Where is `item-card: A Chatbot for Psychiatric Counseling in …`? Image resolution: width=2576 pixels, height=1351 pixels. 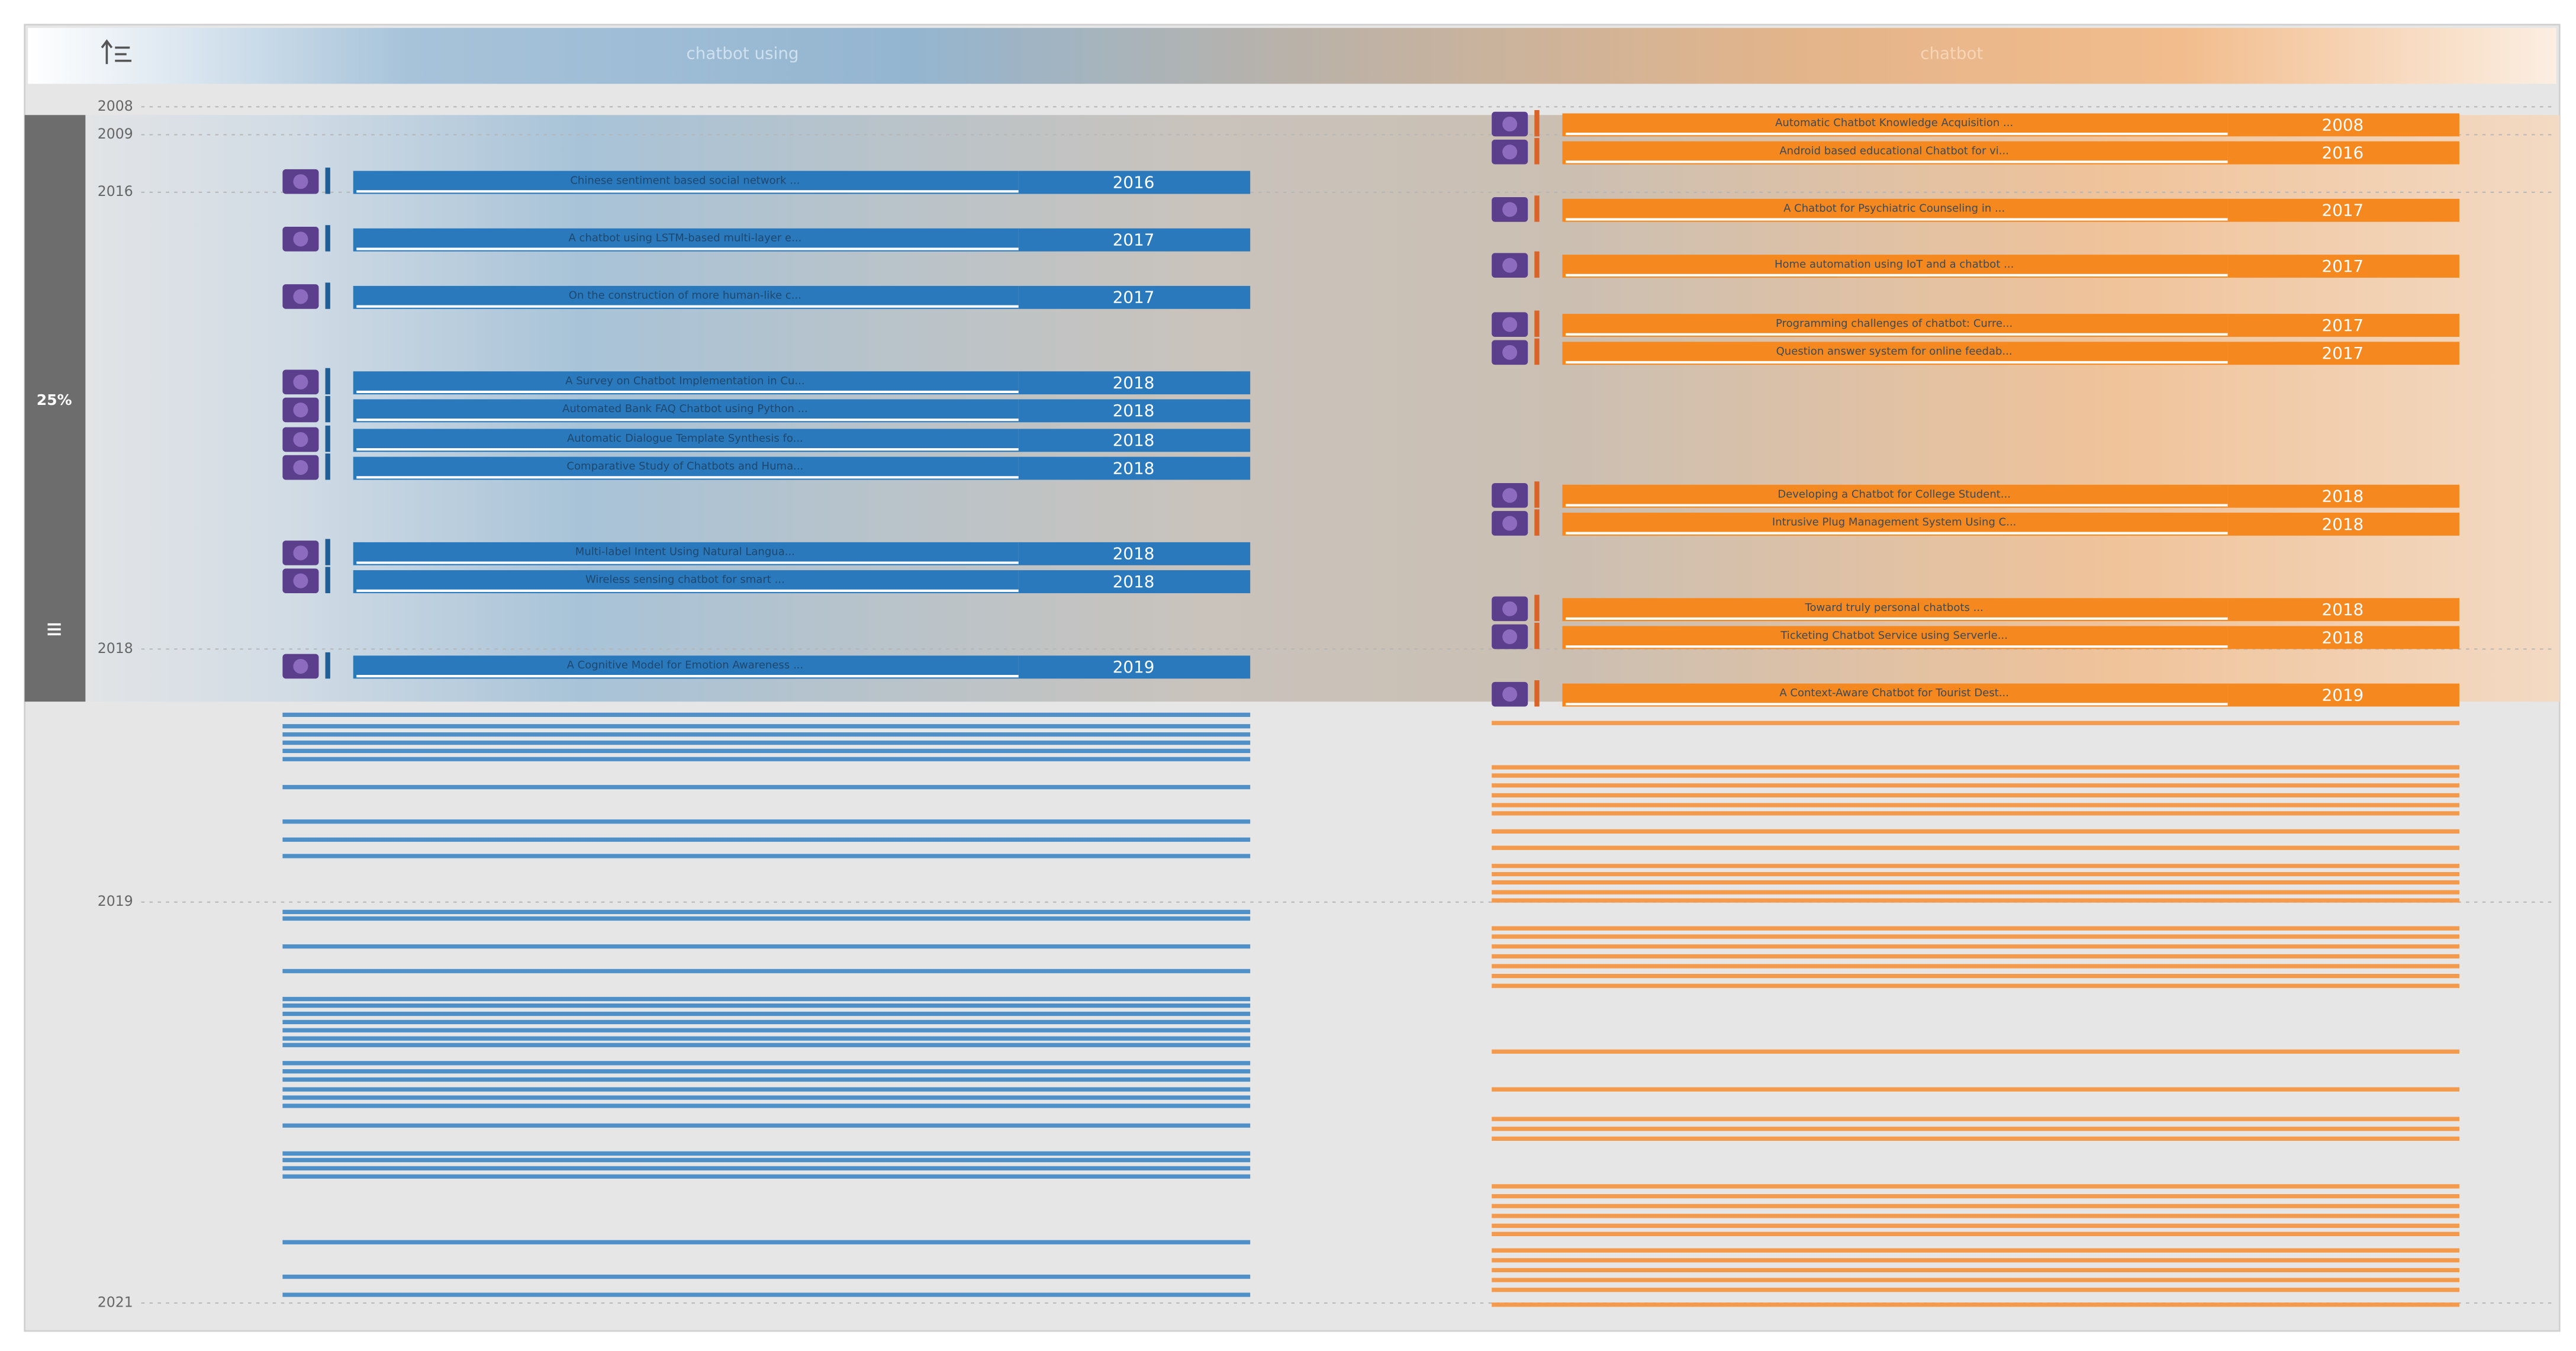 item-card: A Chatbot for Psychiatric Counseling in … is located at coordinates (1976, 208).